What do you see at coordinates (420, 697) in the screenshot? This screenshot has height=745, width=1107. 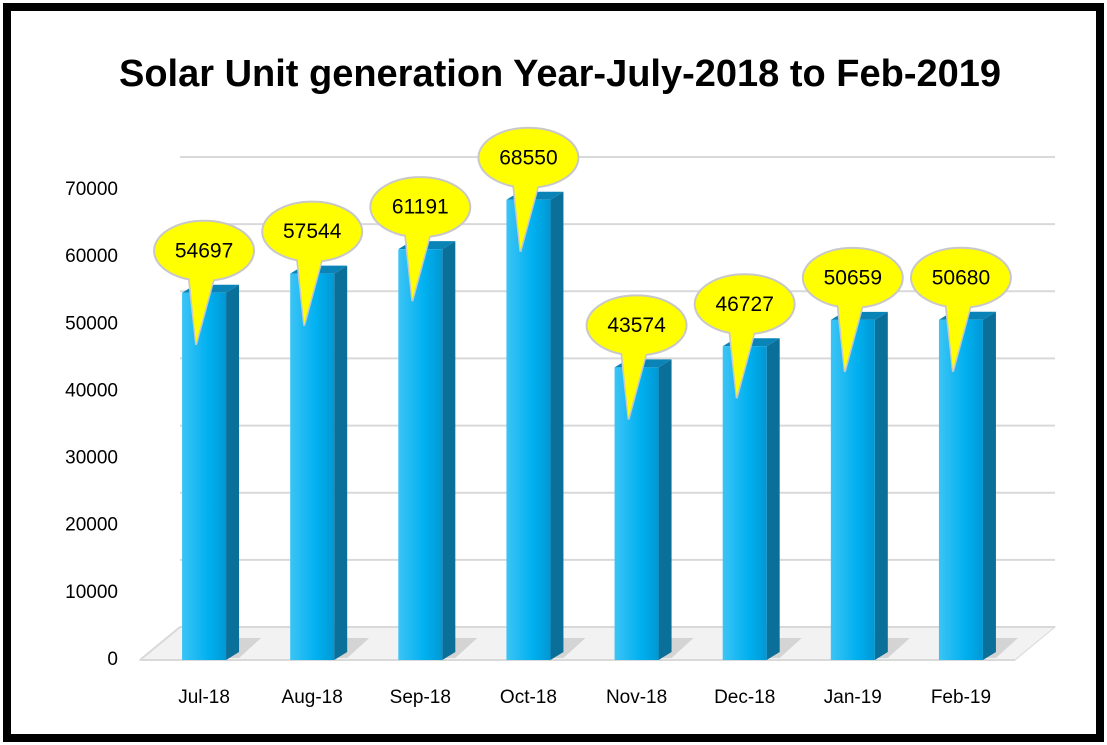 I see `x-tick-label: Sep-18` at bounding box center [420, 697].